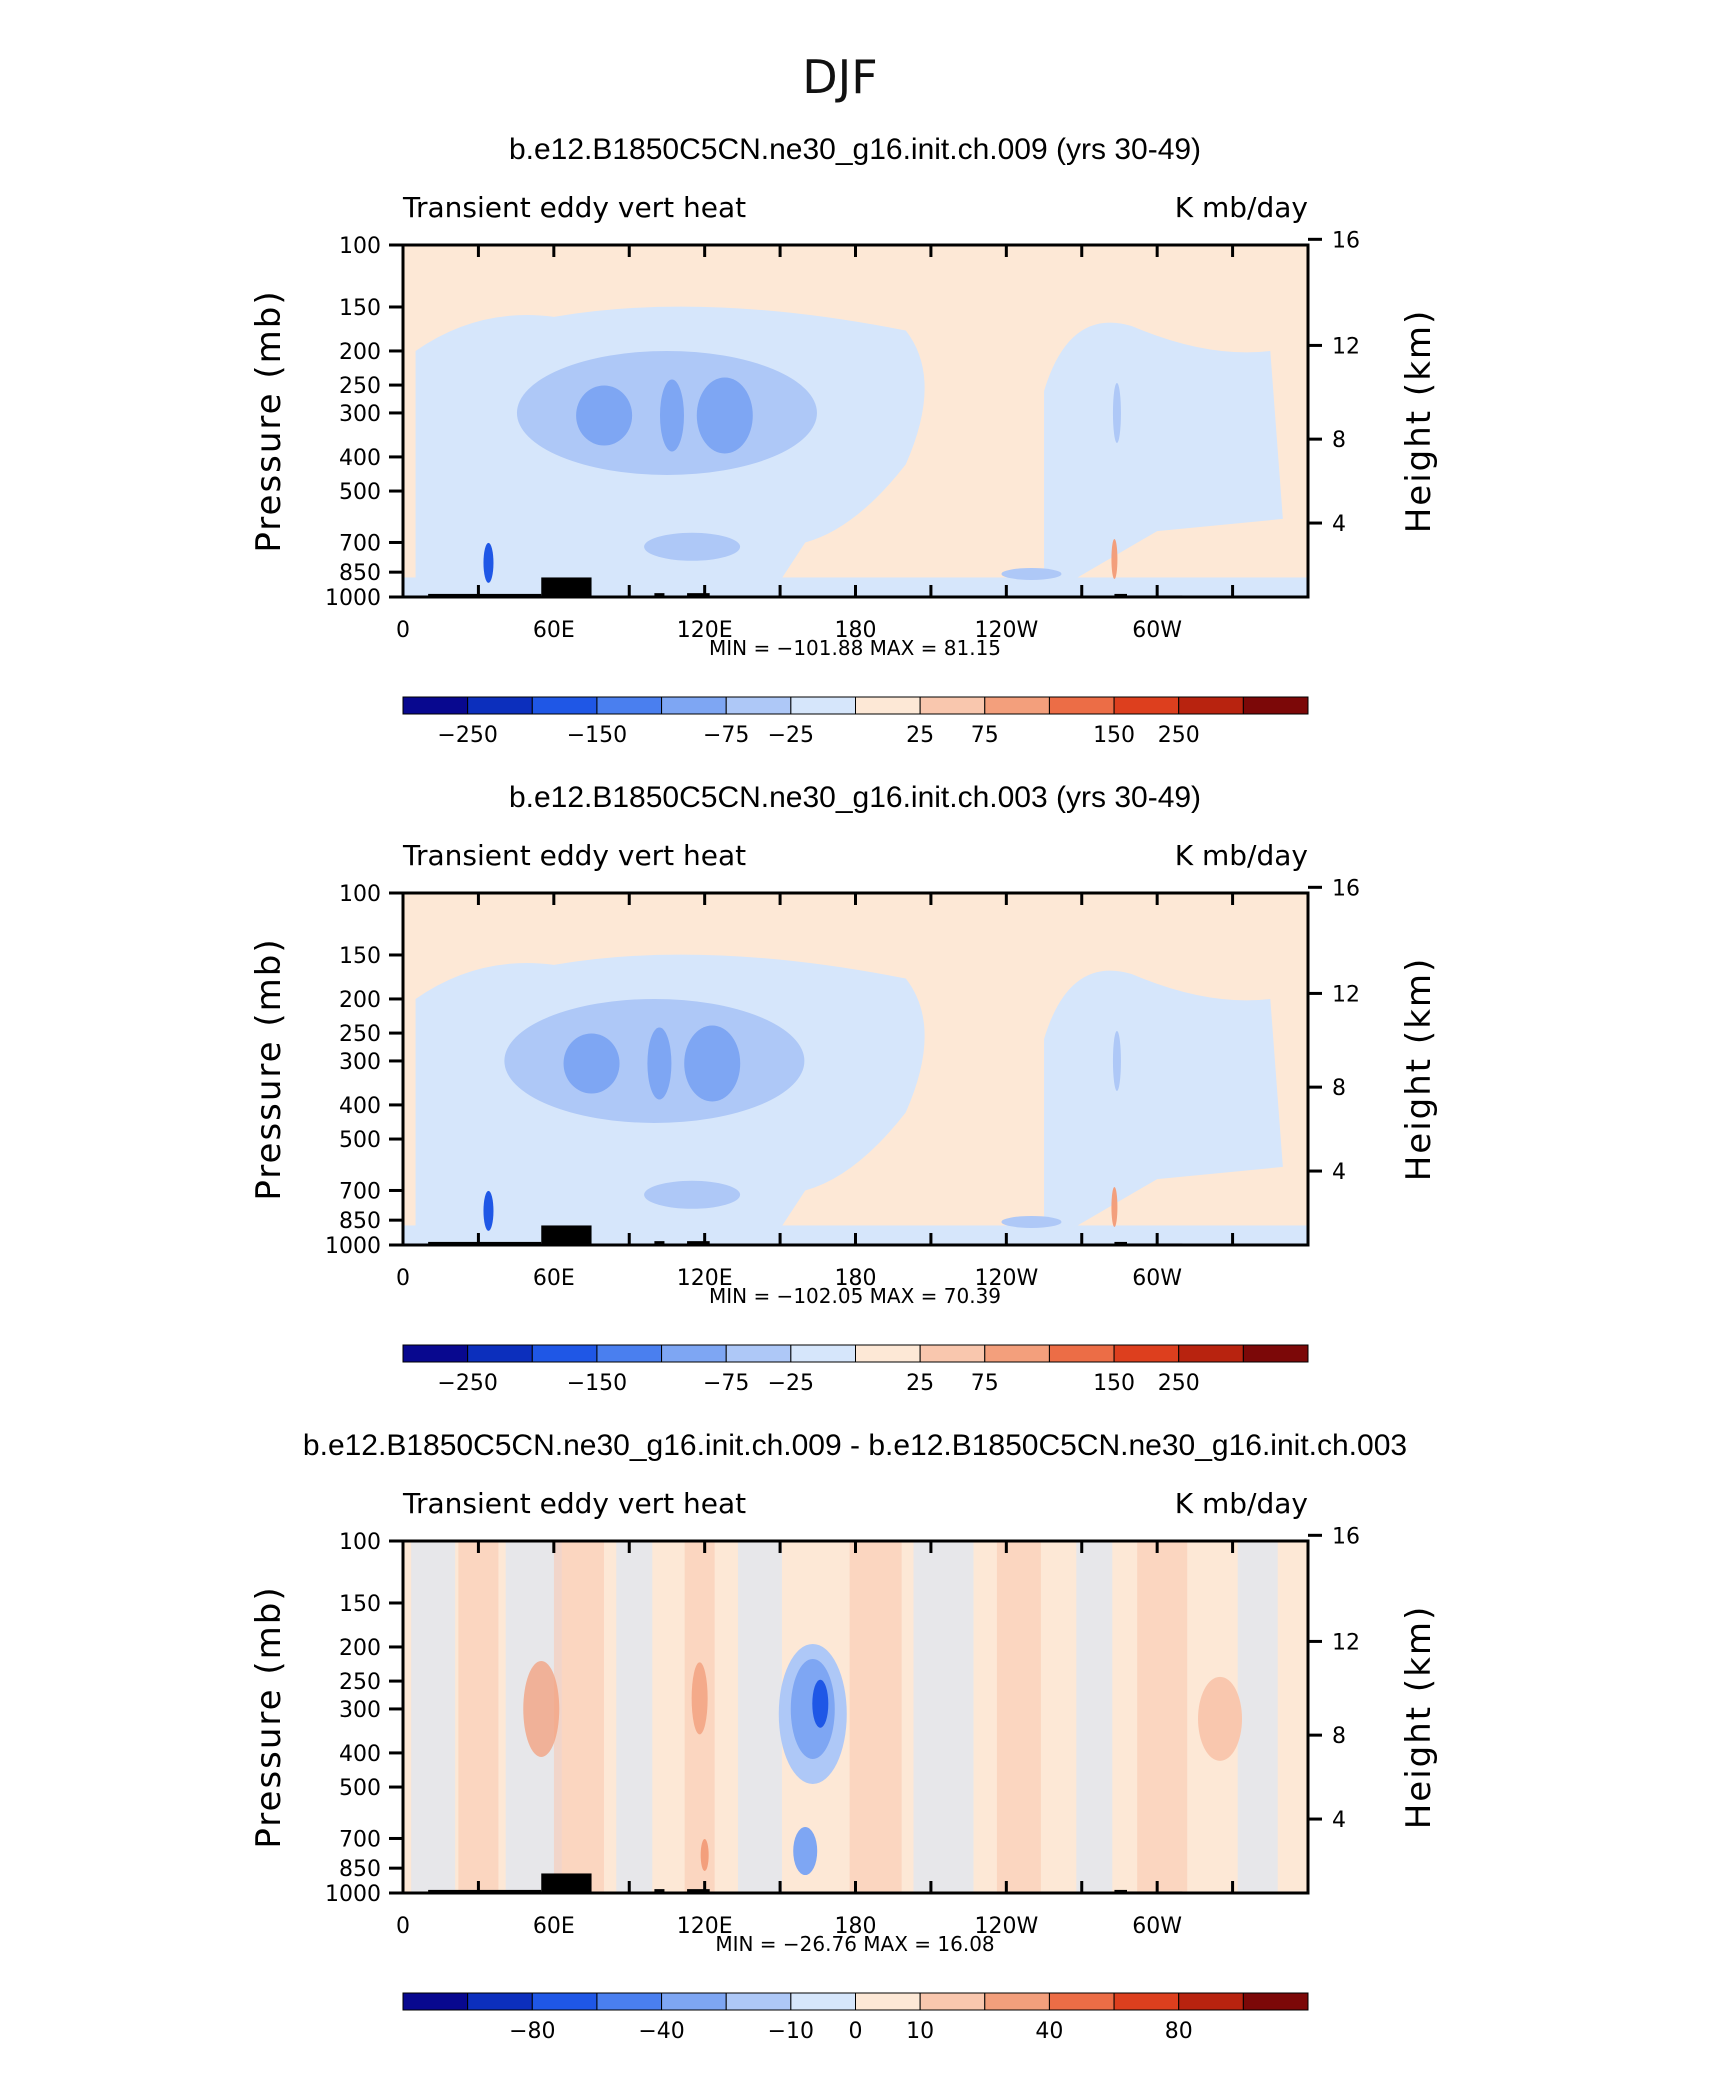  I want to click on min-max-readout: MIN = −102.05 MAX = 70.39, so click(855, 1296).